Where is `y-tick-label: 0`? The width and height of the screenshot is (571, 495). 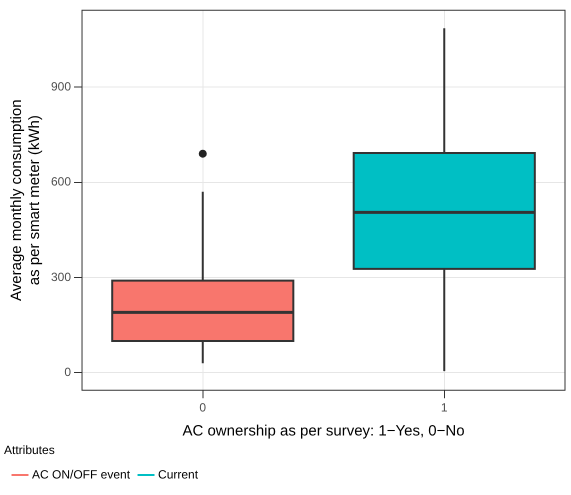
y-tick-label: 0 is located at coordinates (68, 372).